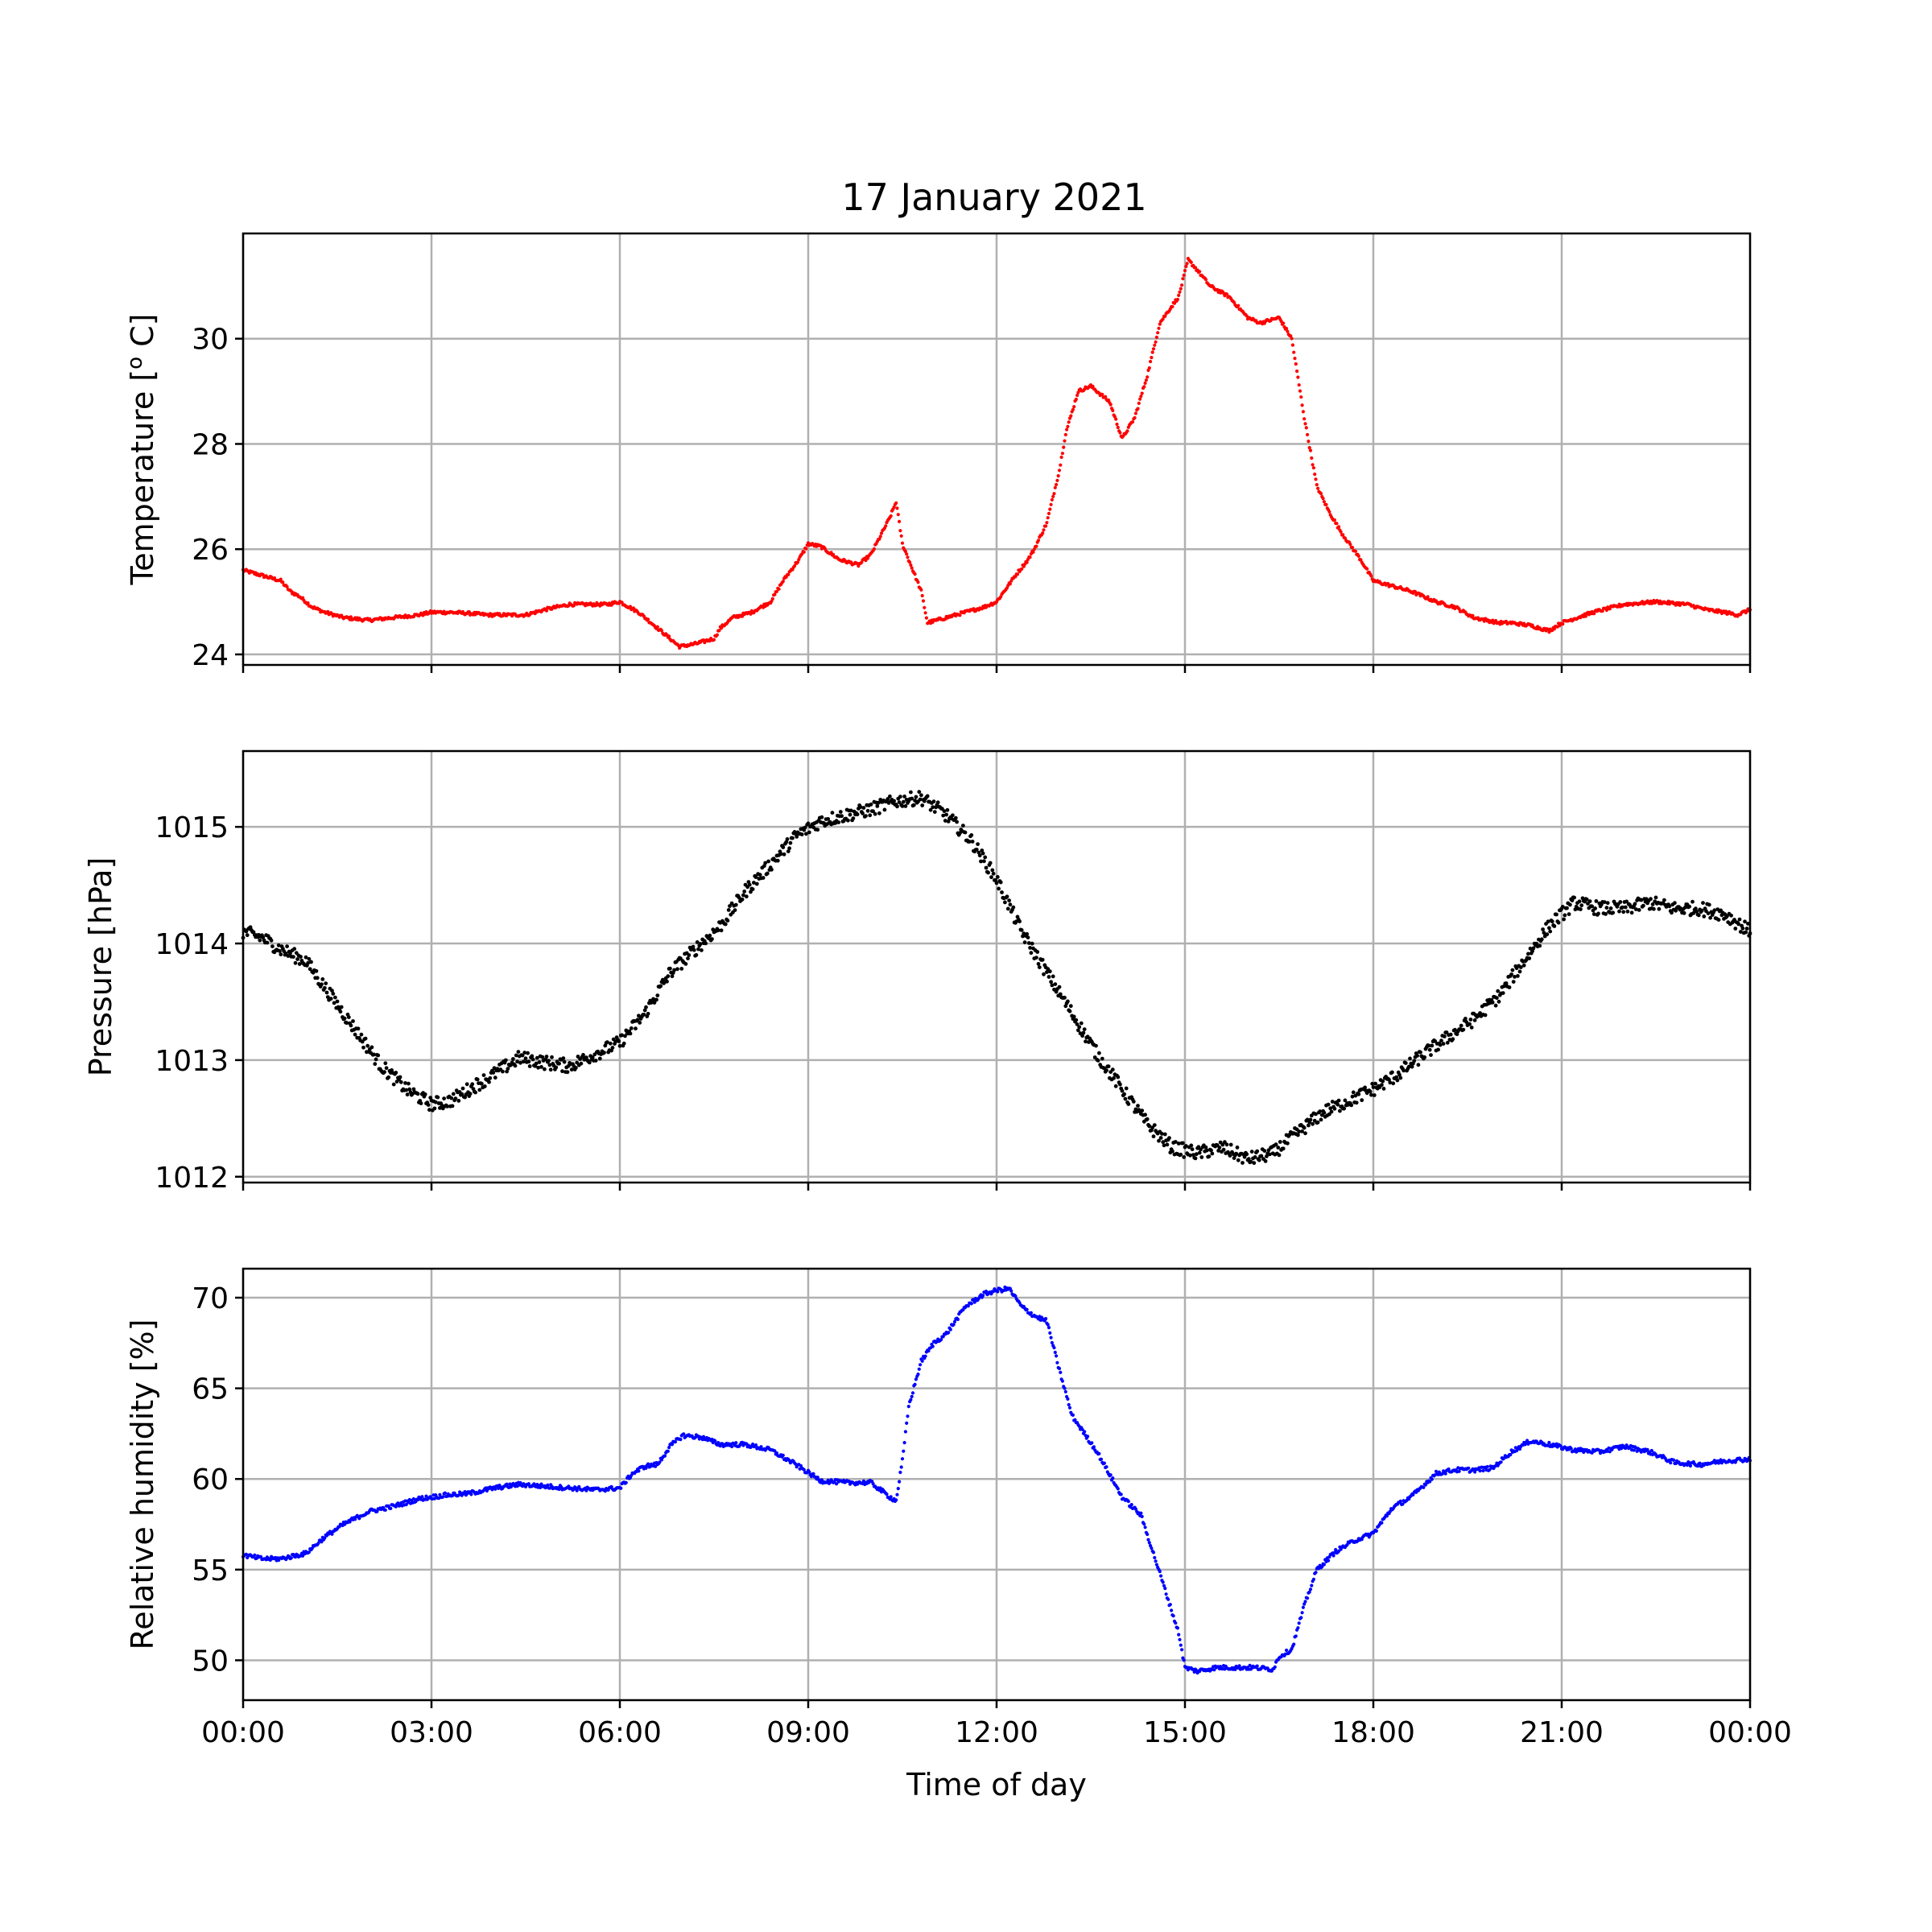  What do you see at coordinates (192, 1061) in the screenshot?
I see `pressure-ytick-label: 1013` at bounding box center [192, 1061].